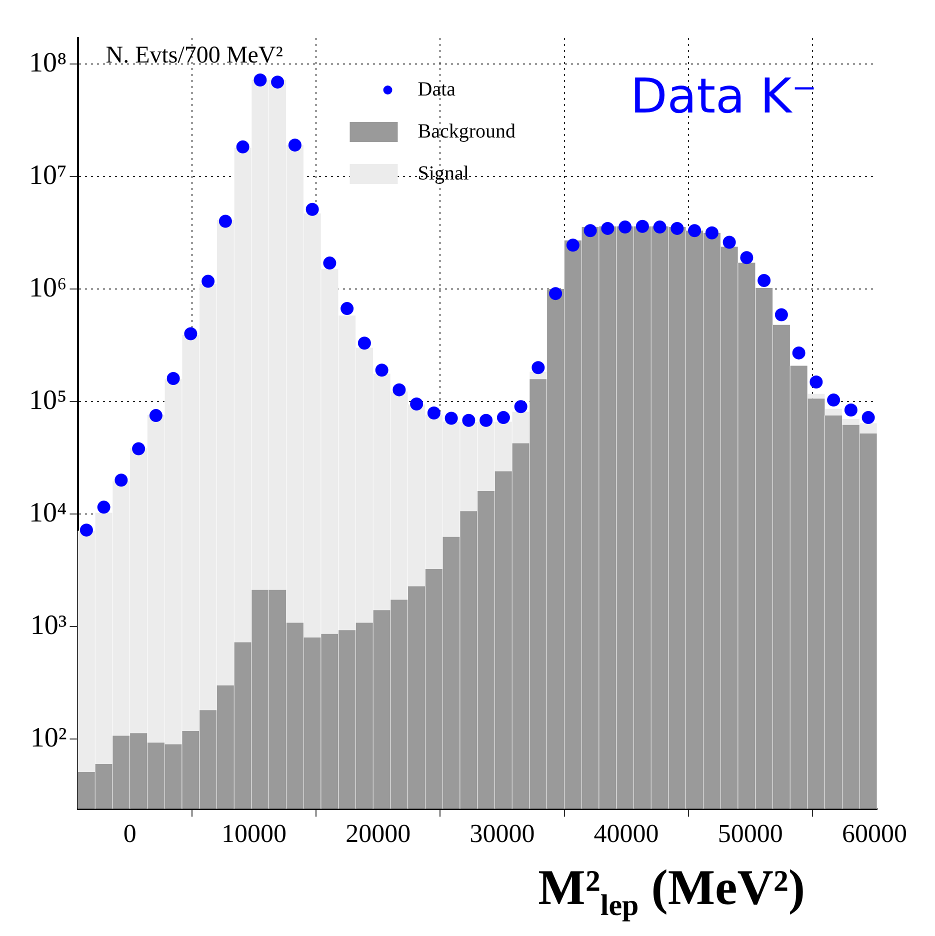 This screenshot has width=935, height=936. I want to click on y-tick-label: 10⁷, so click(47, 175).